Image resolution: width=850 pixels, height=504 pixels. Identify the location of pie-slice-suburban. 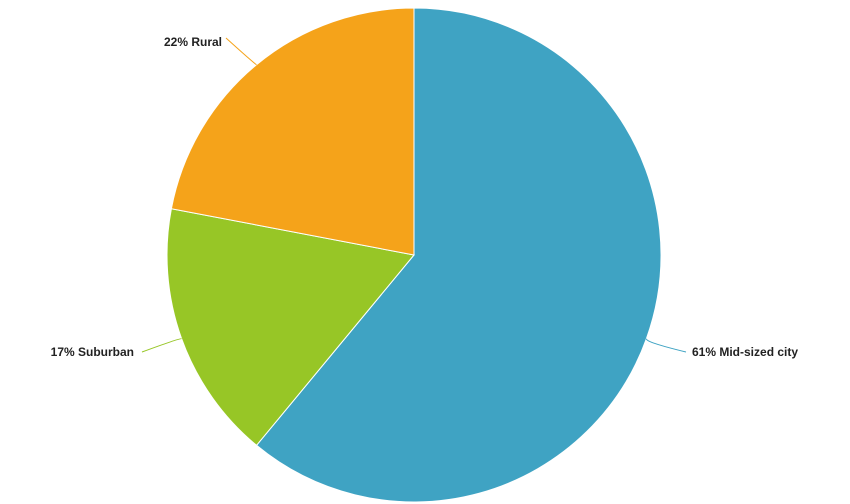
(290, 327).